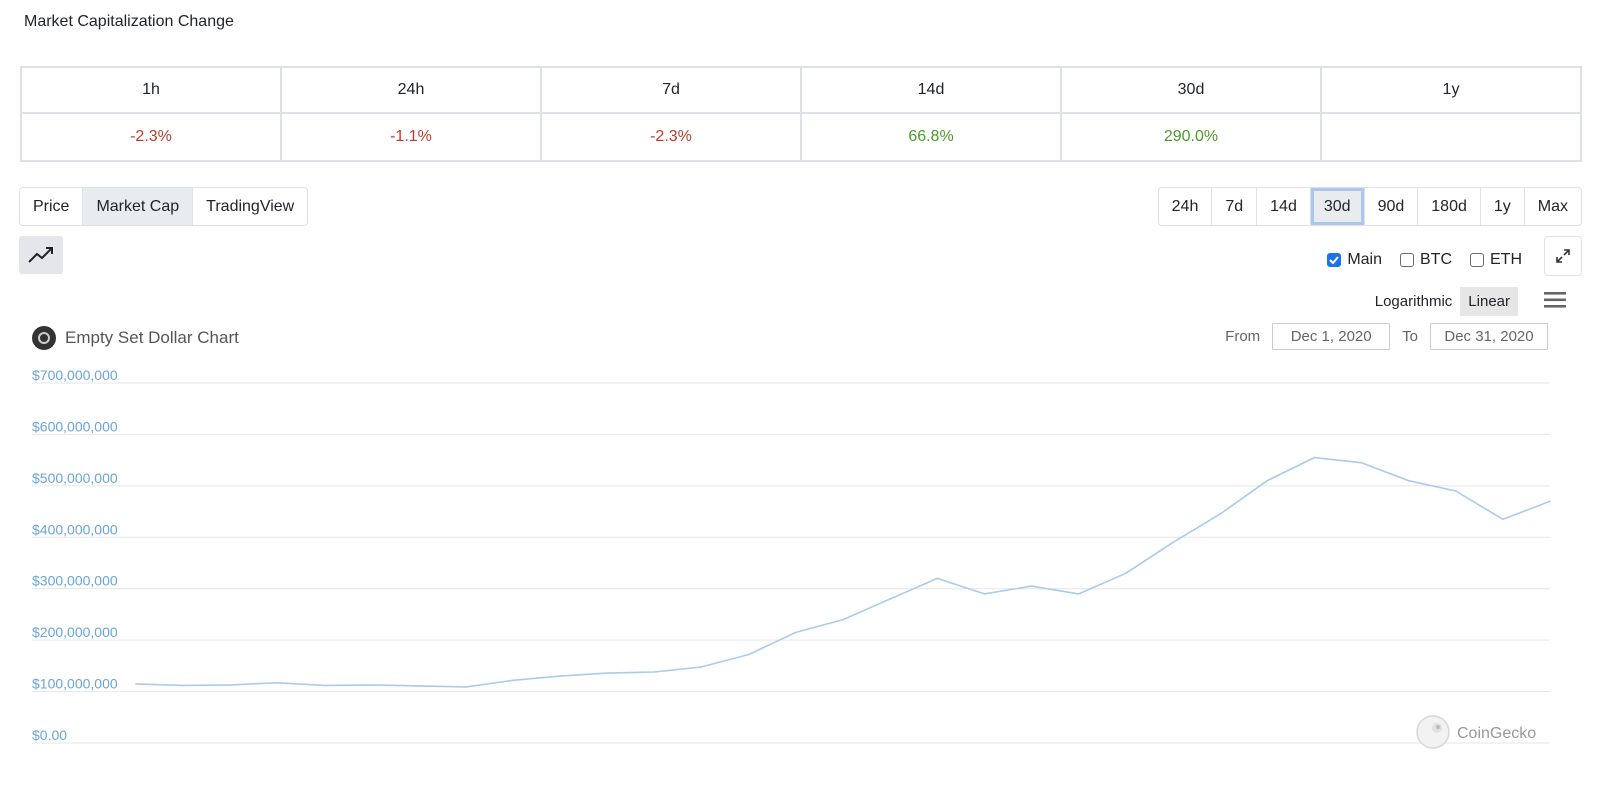 This screenshot has width=1600, height=798. Describe the element at coordinates (1186, 206) in the screenshot. I see `range-24h-button: 24h` at that location.